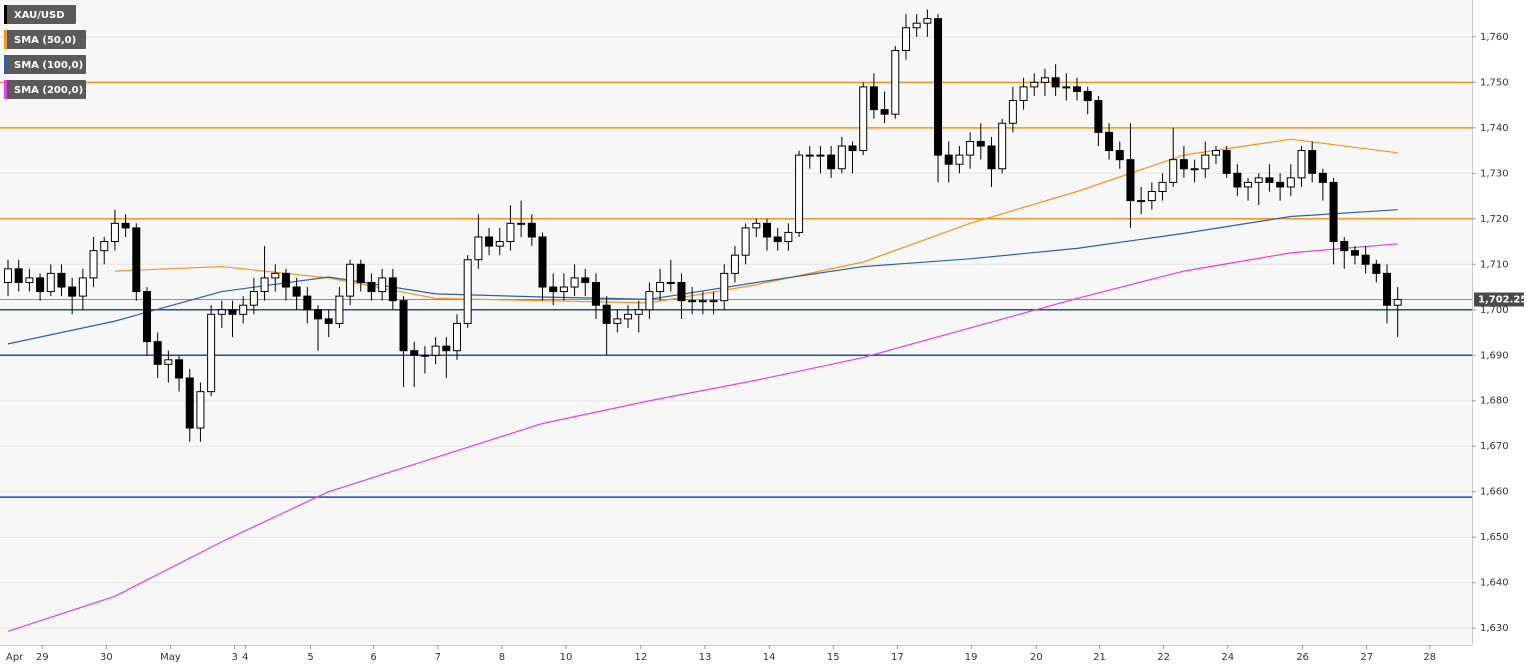 The width and height of the screenshot is (1536, 669). What do you see at coordinates (15, 657) in the screenshot?
I see `x-month-label: Apr` at bounding box center [15, 657].